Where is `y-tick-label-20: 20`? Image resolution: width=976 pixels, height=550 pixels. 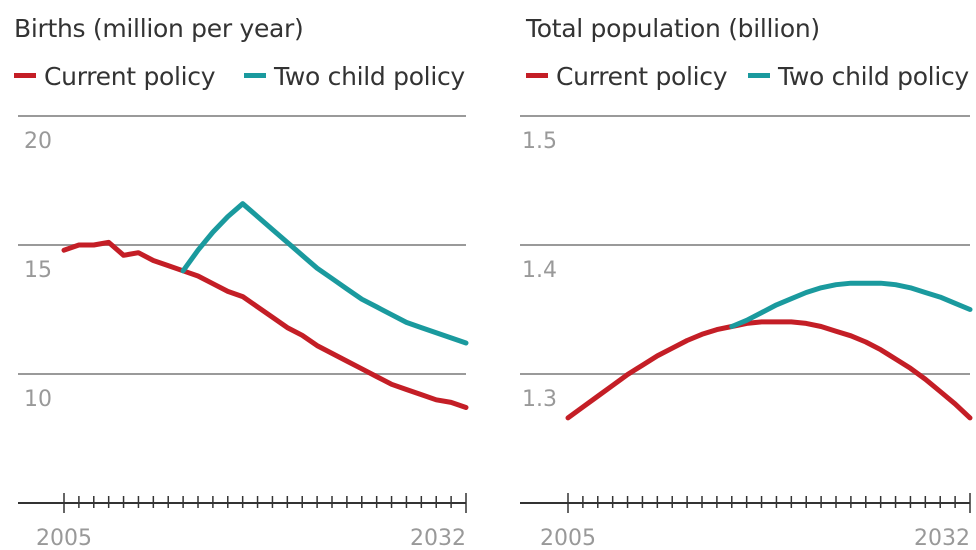
y-tick-label-20: 20 is located at coordinates (38, 141).